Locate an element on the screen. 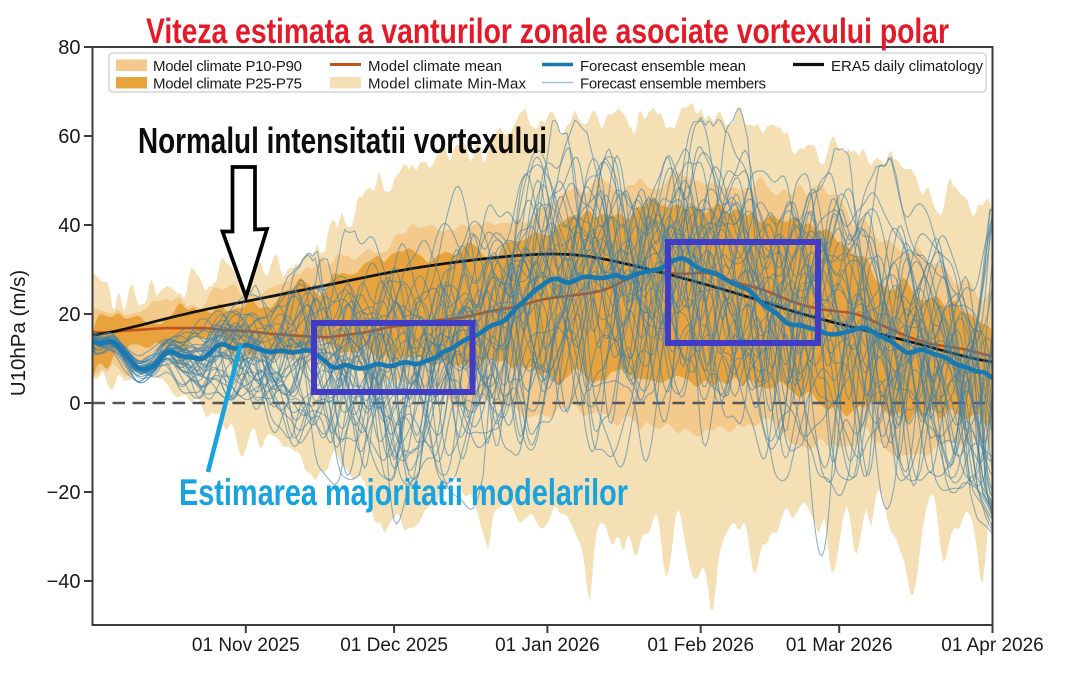 The image size is (1066, 673). svg-text: U10hPa (m/s) is located at coordinates (18, 333).